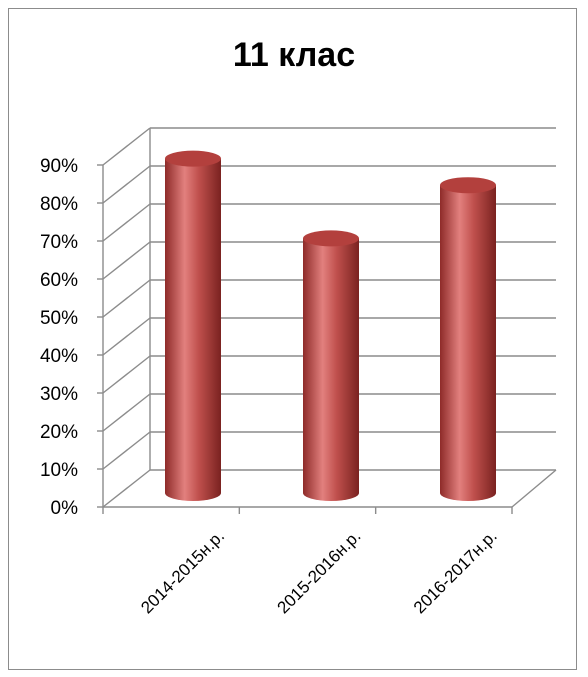  What do you see at coordinates (65, 508) in the screenshot?
I see `y-tick-label: 0%` at bounding box center [65, 508].